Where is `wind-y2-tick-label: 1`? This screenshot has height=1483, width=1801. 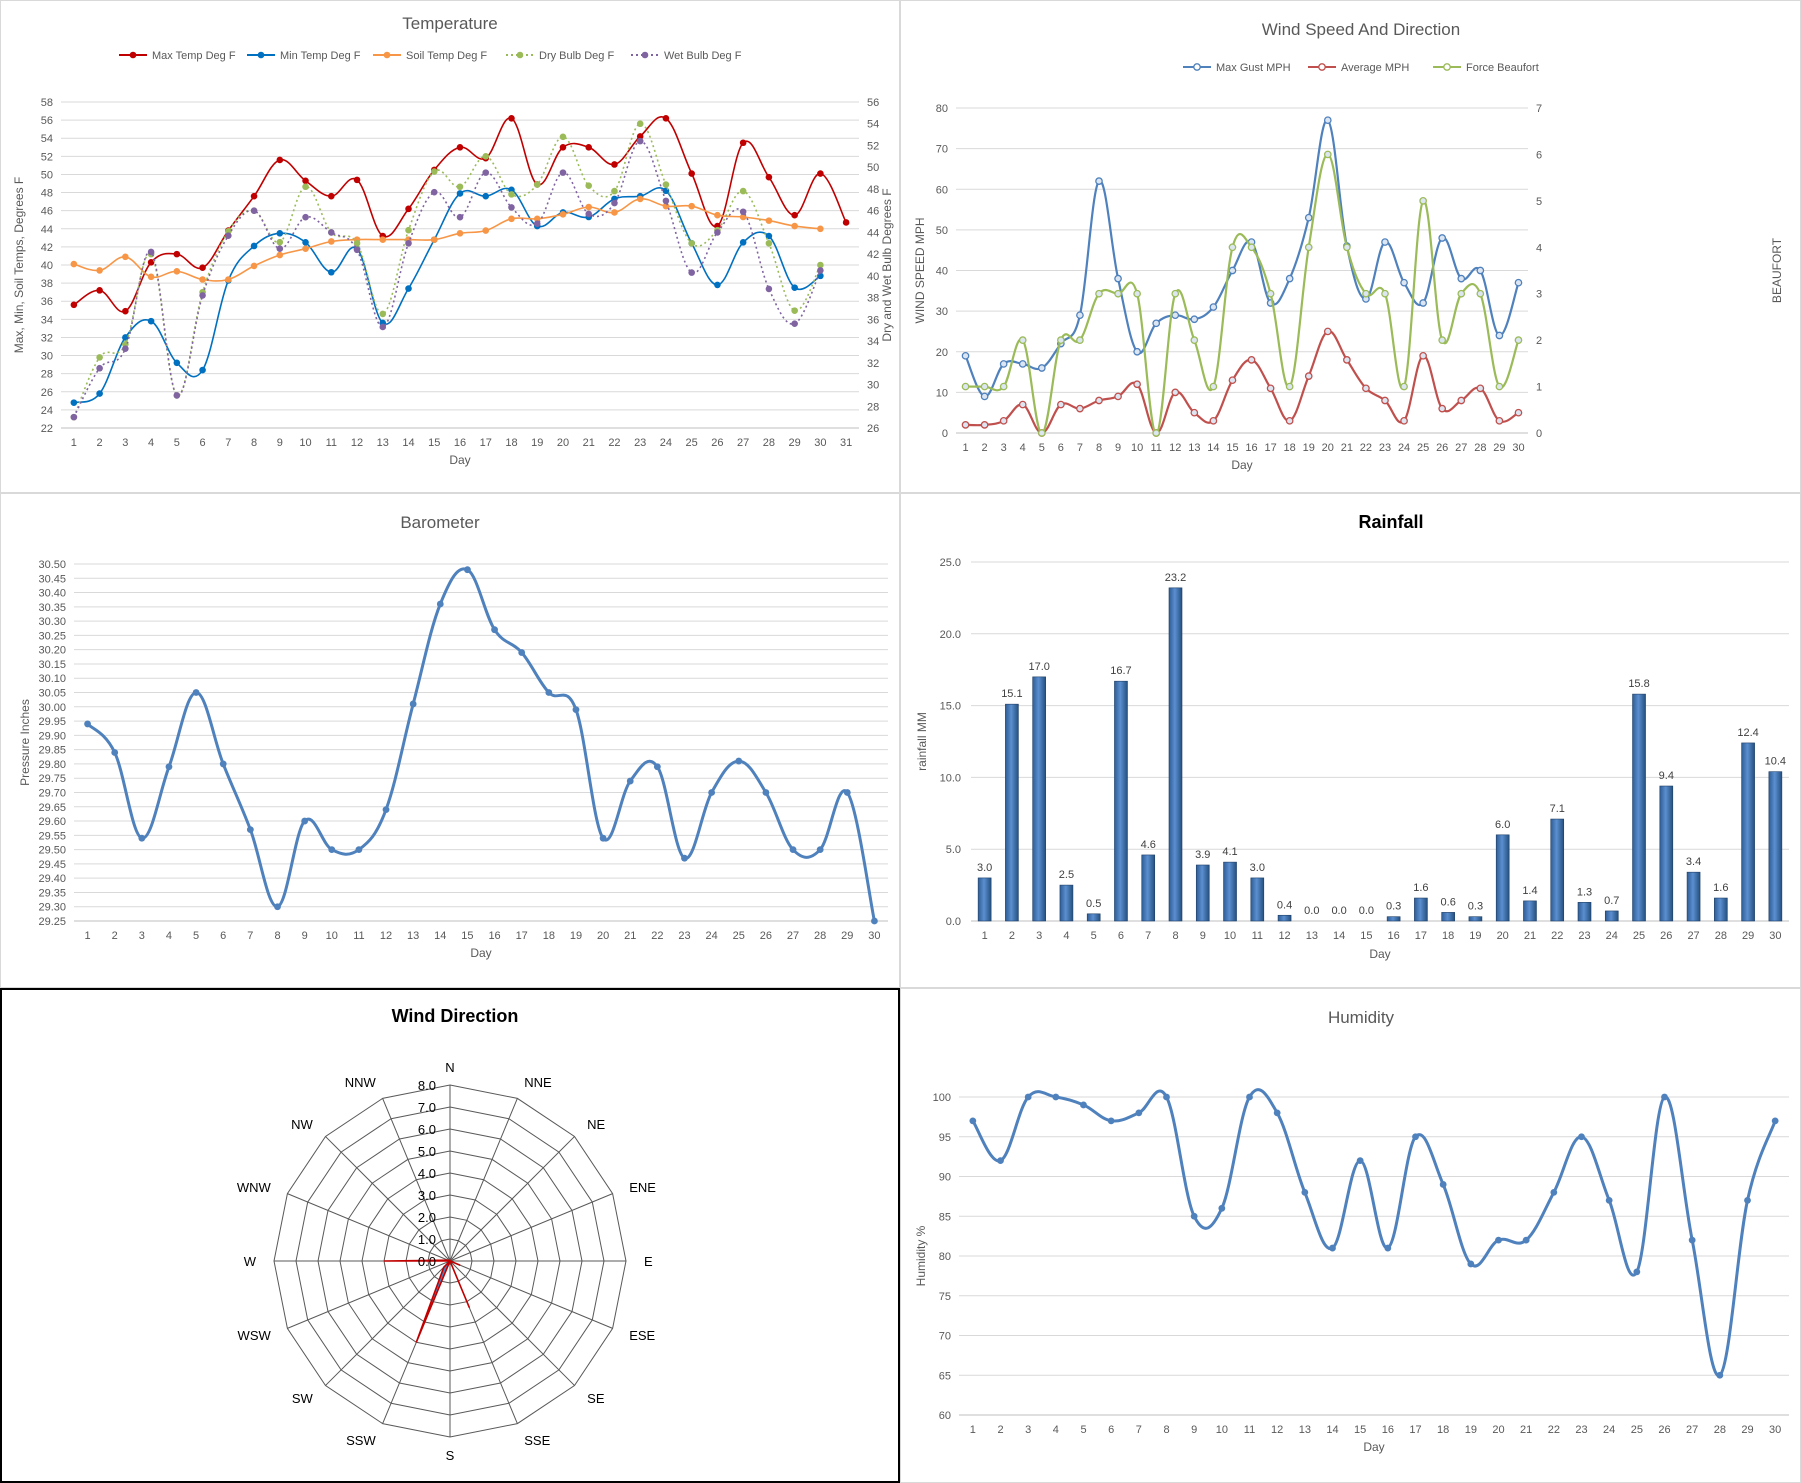
wind-y2-tick-label: 1 is located at coordinates (1539, 388).